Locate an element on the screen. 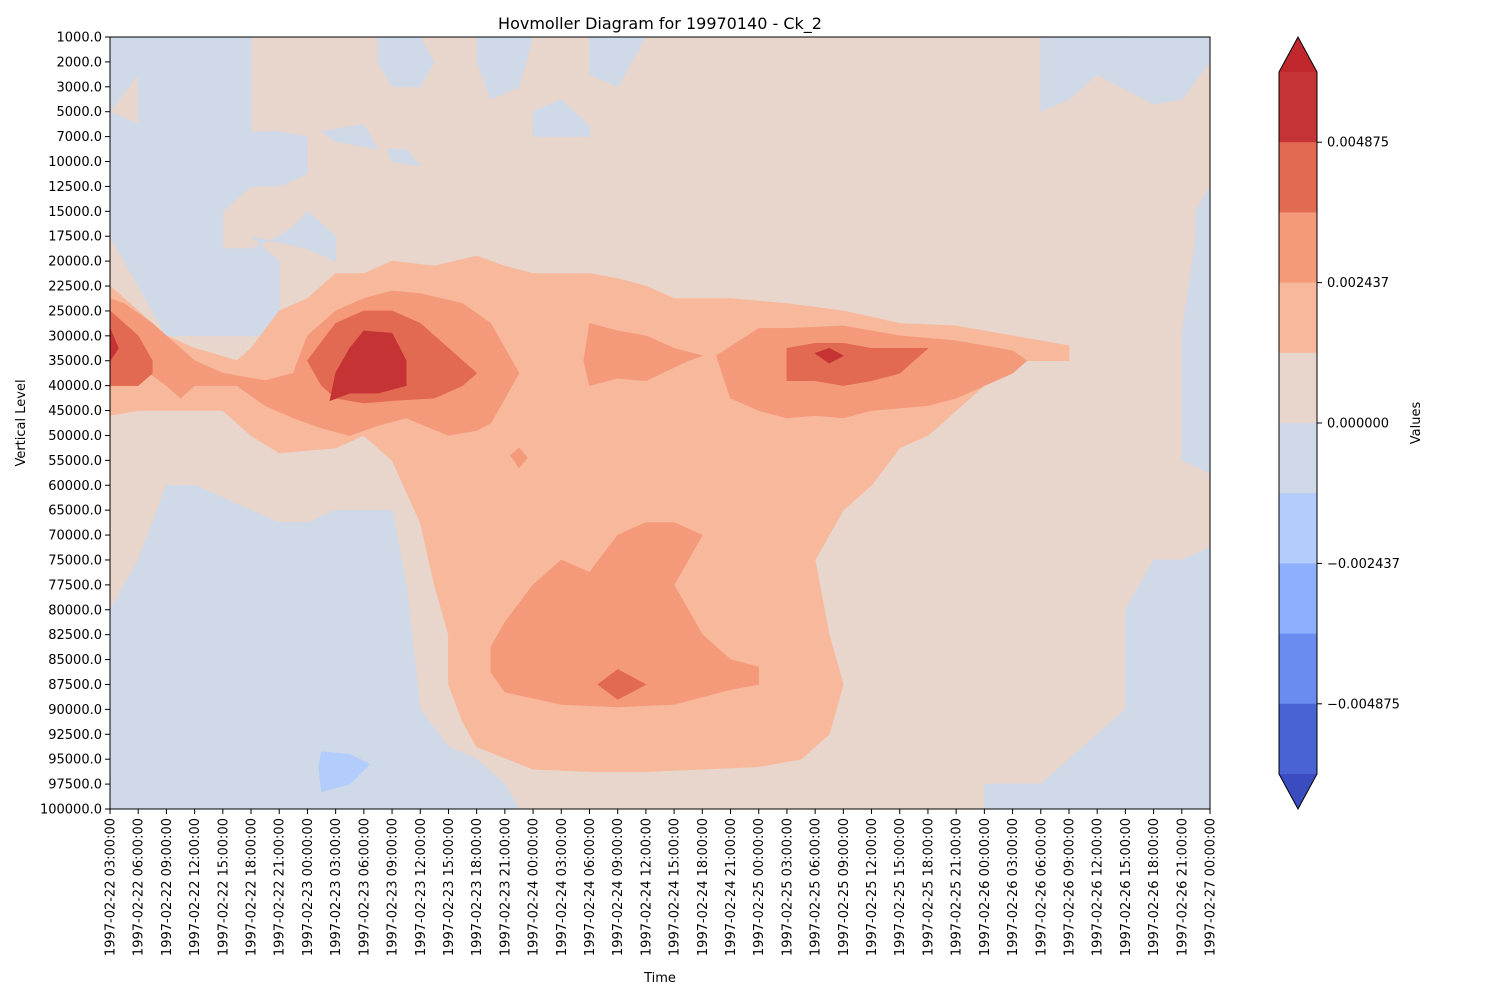 This screenshot has width=1500, height=1000. x-tick-label: 1997-02-25 18:00:00 is located at coordinates (928, 887).